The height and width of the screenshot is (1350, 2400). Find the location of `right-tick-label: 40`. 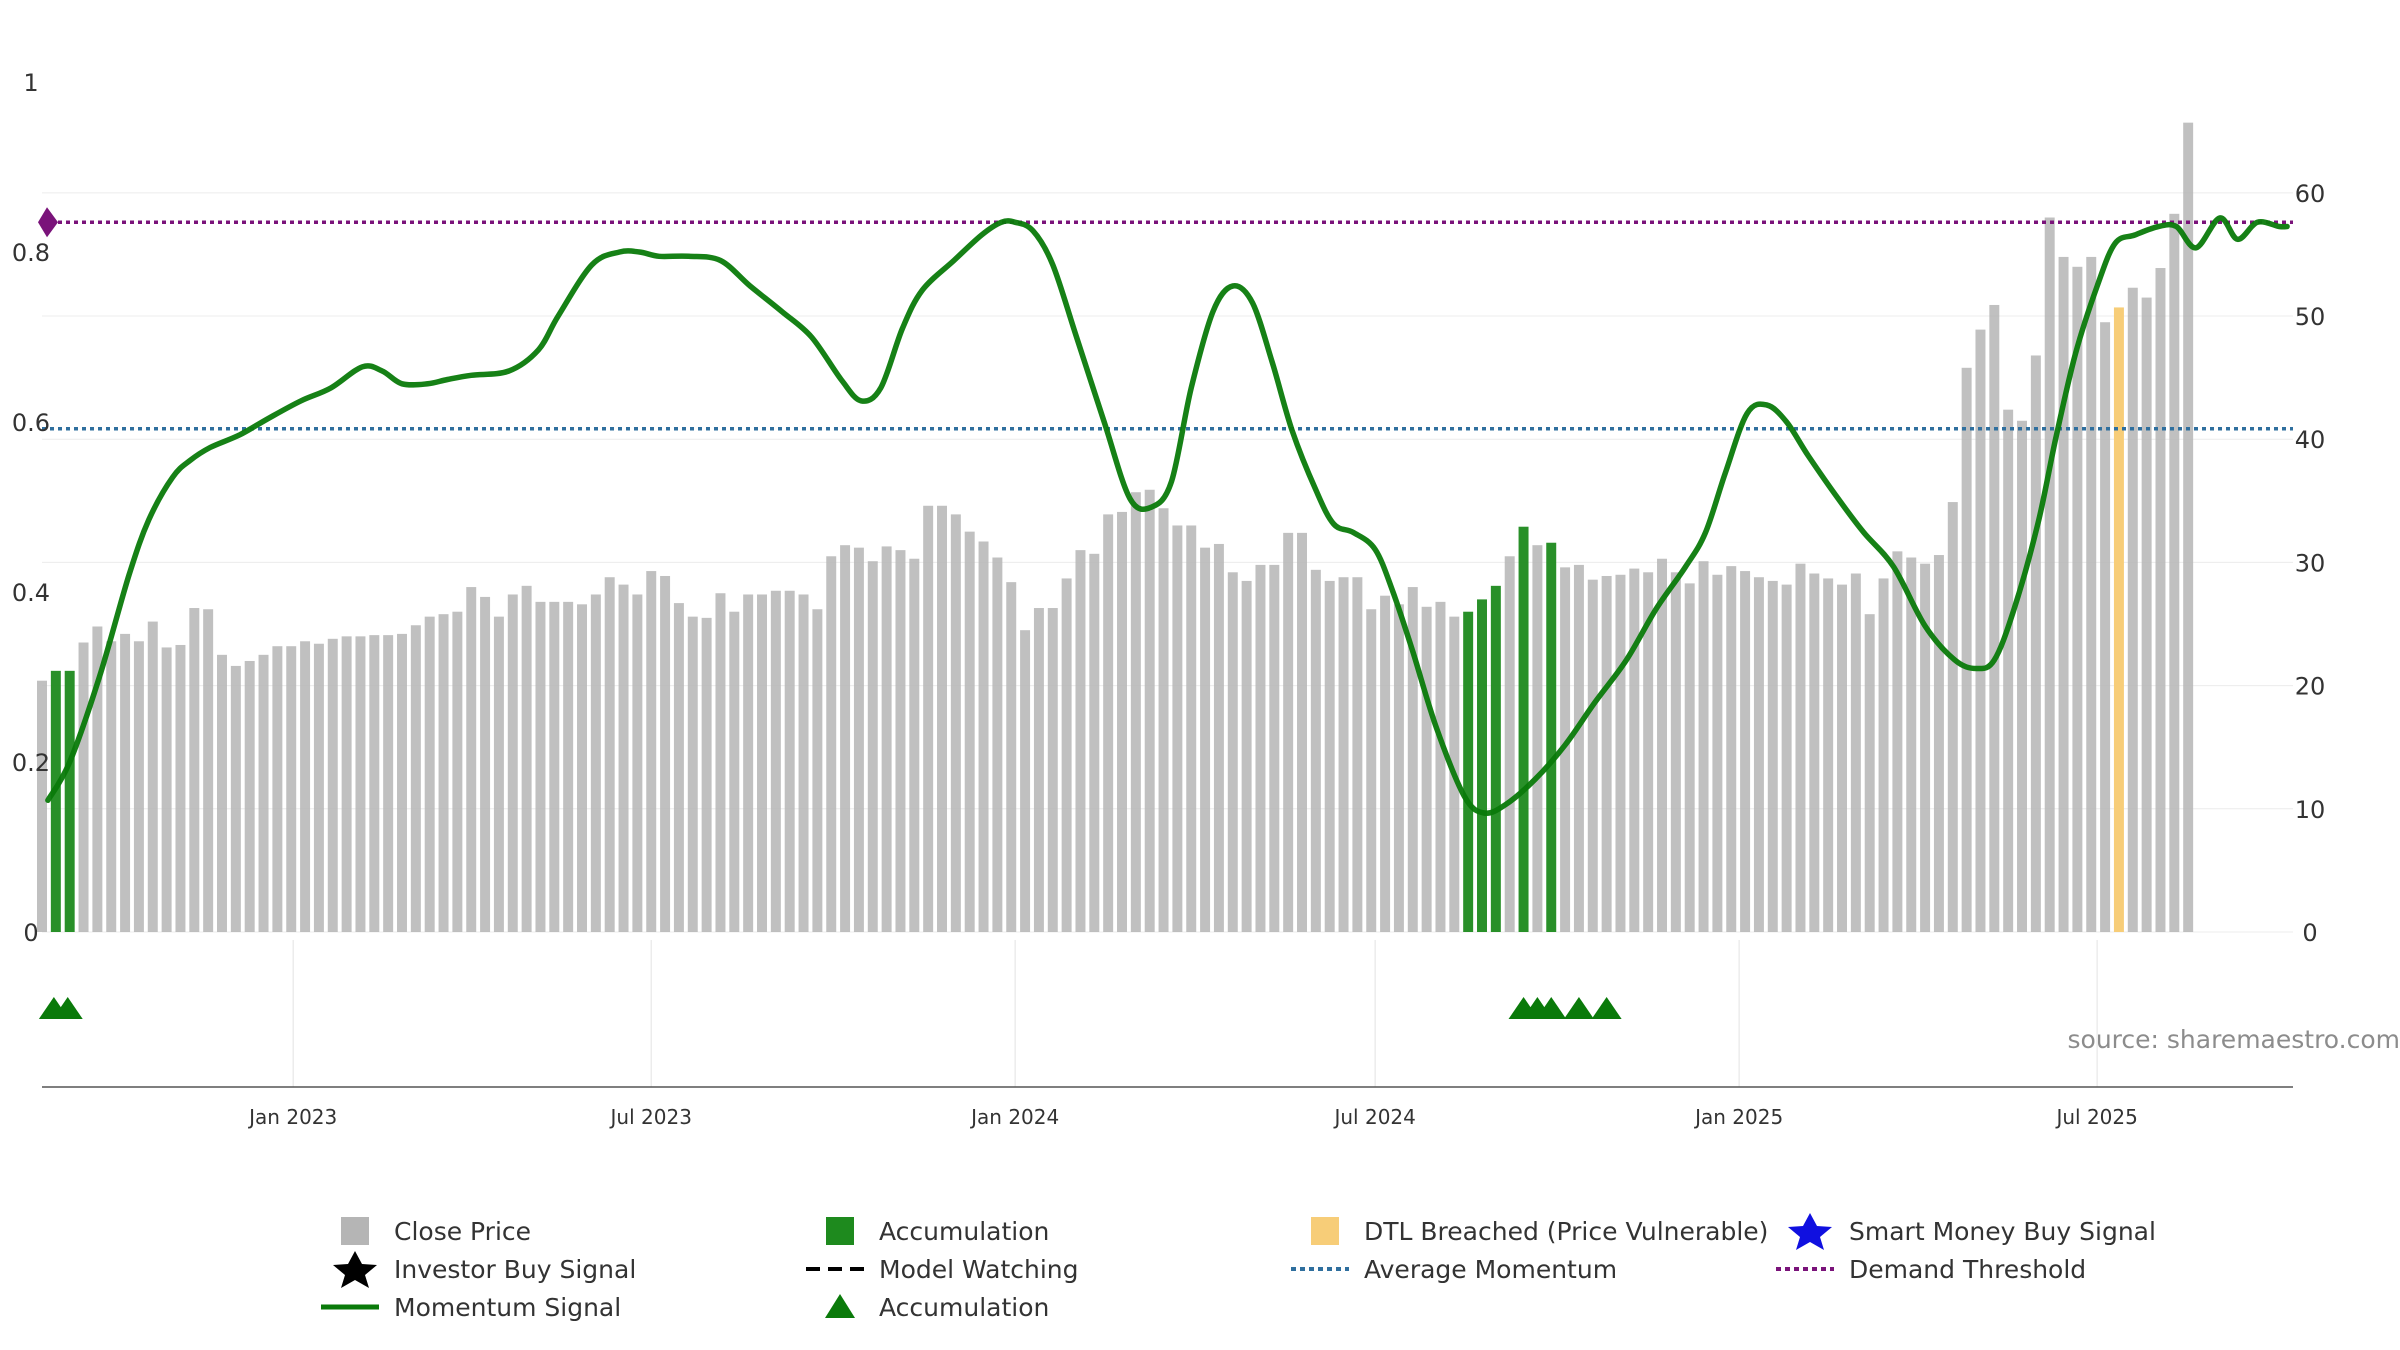

right-tick-label: 40 is located at coordinates (2310, 440).